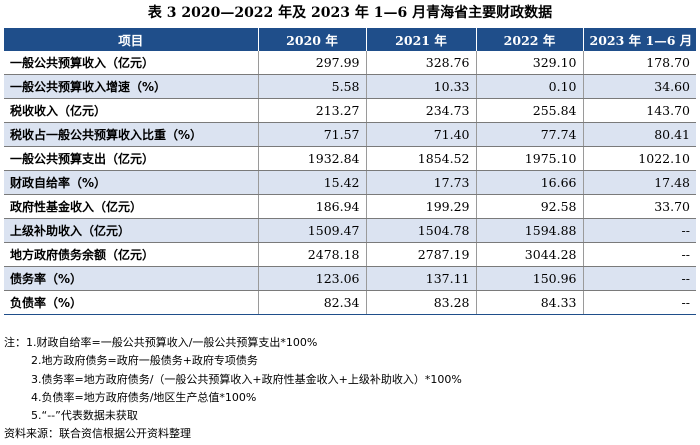  I want to click on table-row: 政府性基金收入（亿元） 186.94 199.29 92.58 33.70, so click(350, 206).